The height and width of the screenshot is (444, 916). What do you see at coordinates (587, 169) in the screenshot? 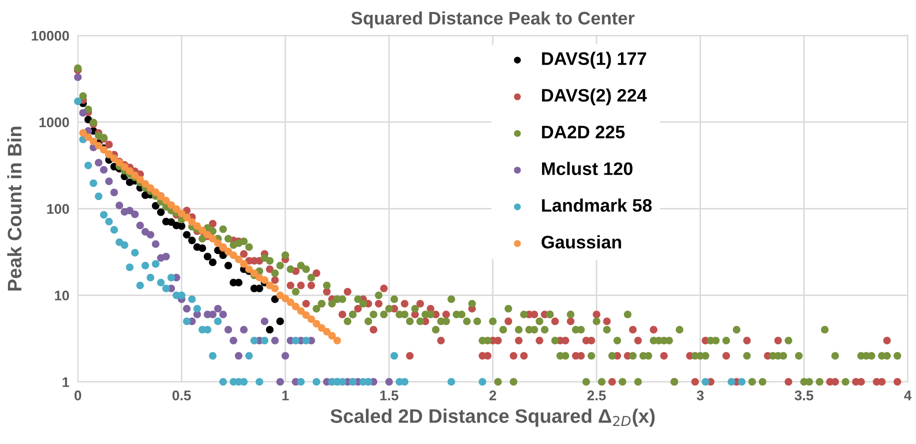
I see `legend-label: Mclust 120` at bounding box center [587, 169].